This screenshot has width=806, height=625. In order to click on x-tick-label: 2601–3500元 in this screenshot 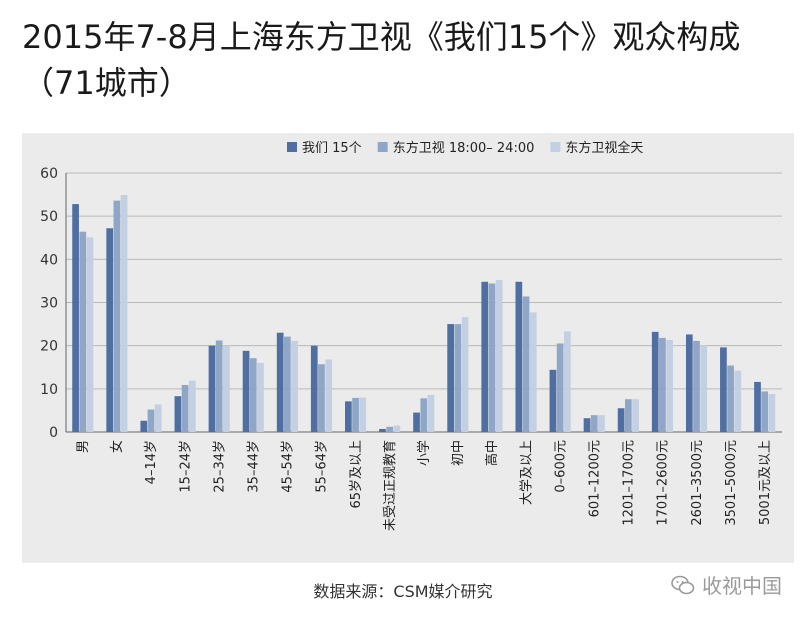, I will do `click(697, 483)`.